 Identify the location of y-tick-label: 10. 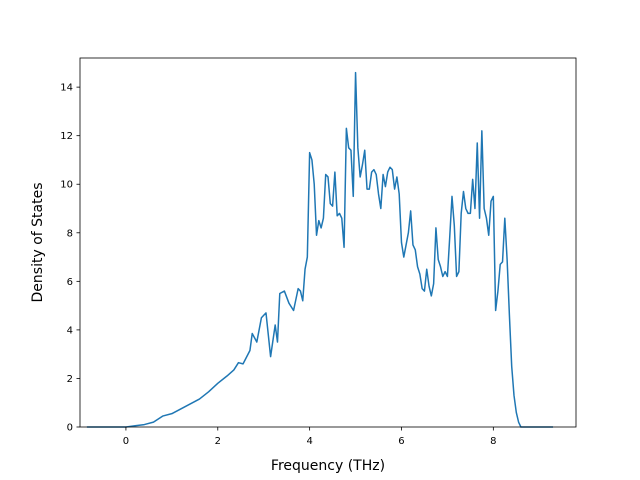
(66, 185).